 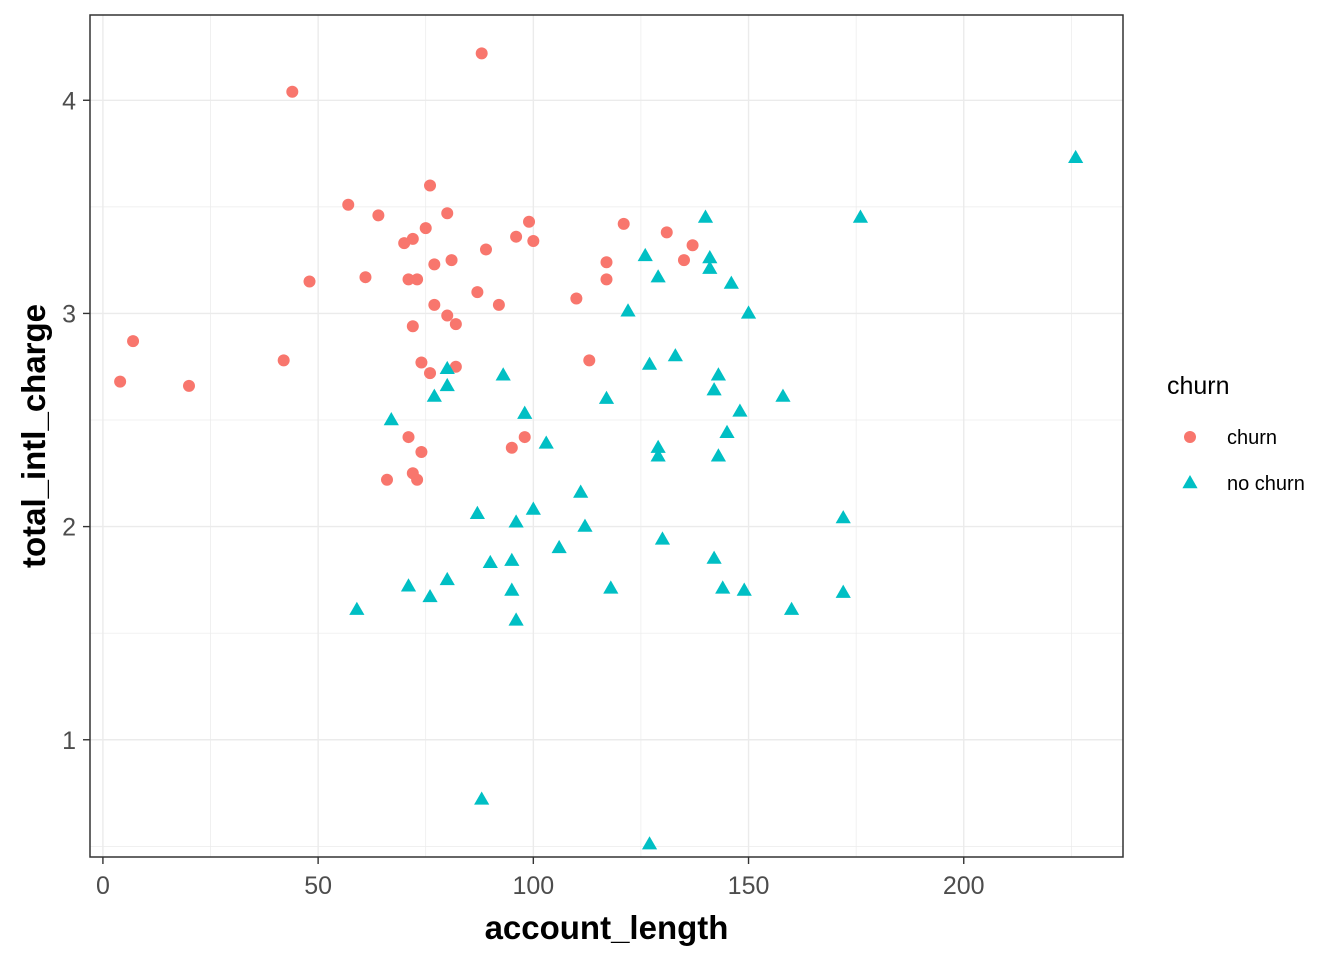 What do you see at coordinates (69, 101) in the screenshot?
I see `y-tick-label: 4` at bounding box center [69, 101].